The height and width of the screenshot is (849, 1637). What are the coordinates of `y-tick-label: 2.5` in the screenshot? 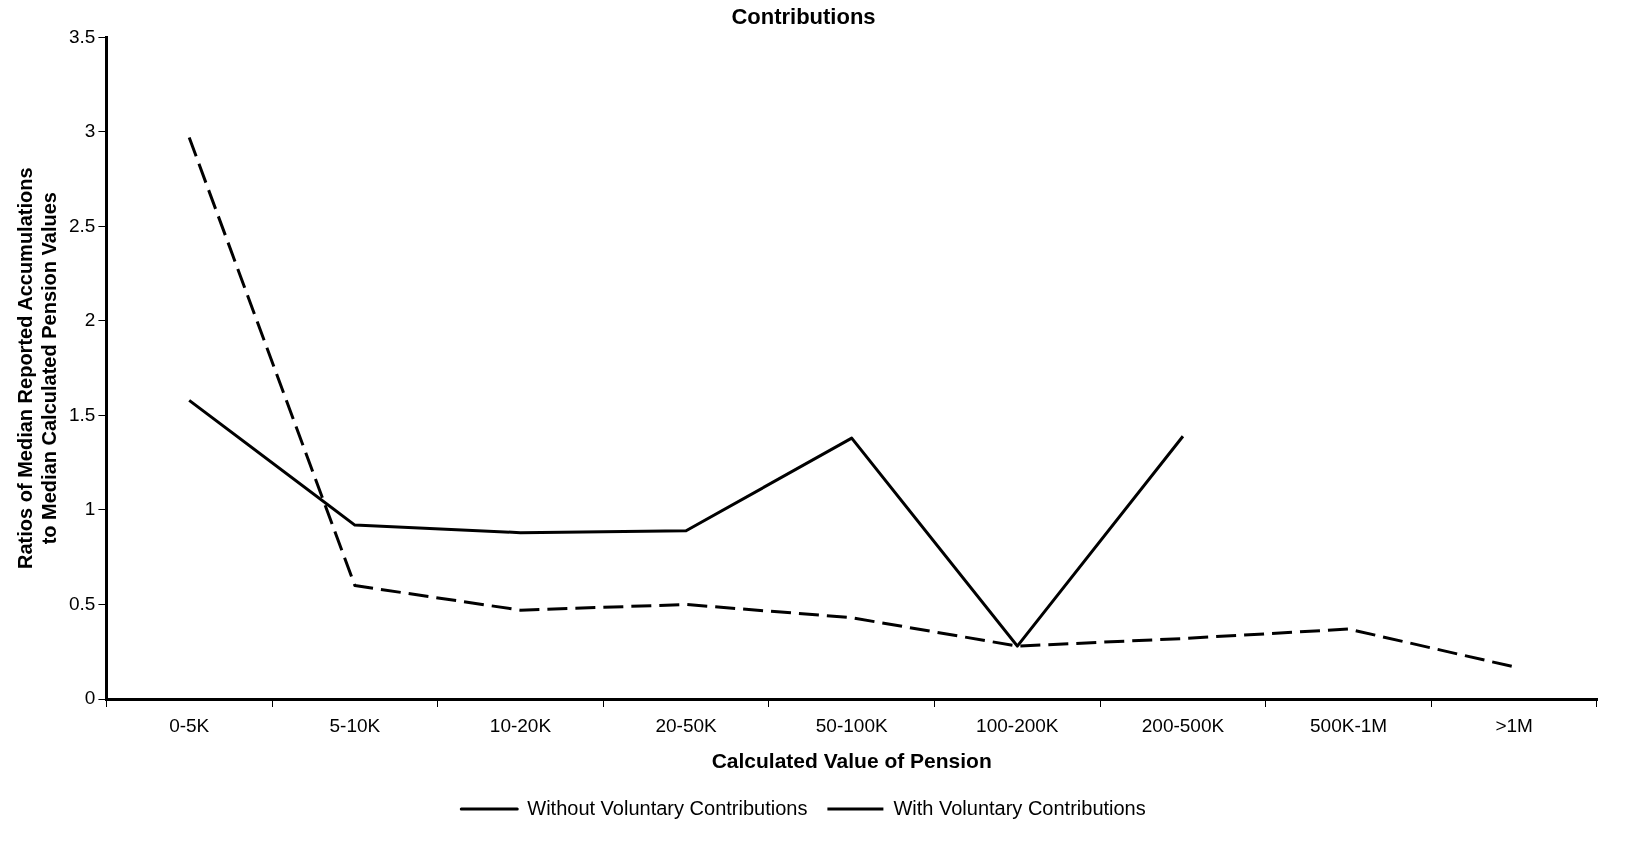 It's located at (82, 225).